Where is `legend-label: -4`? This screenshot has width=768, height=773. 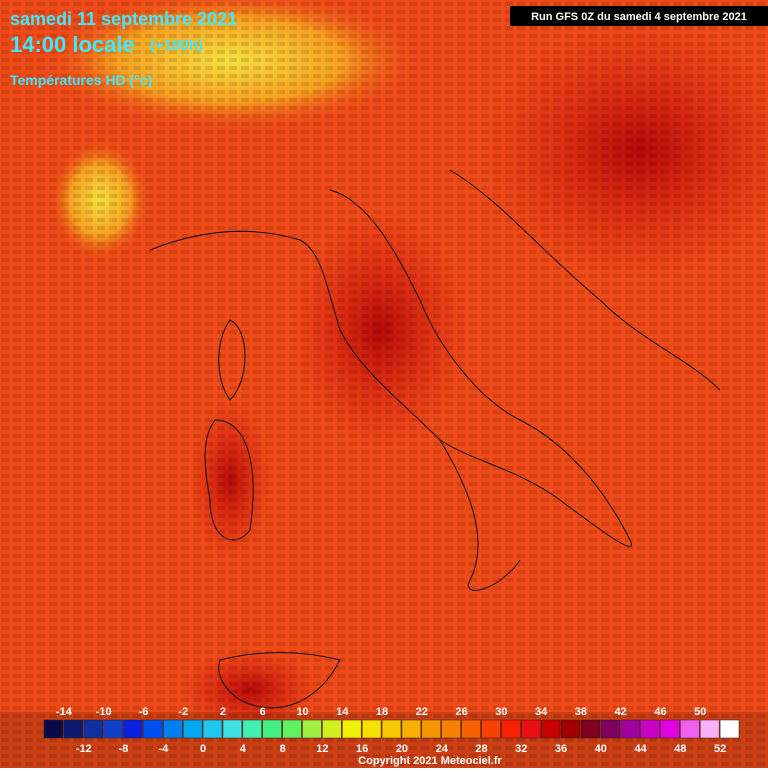
legend-label: -4 is located at coordinates (163, 749).